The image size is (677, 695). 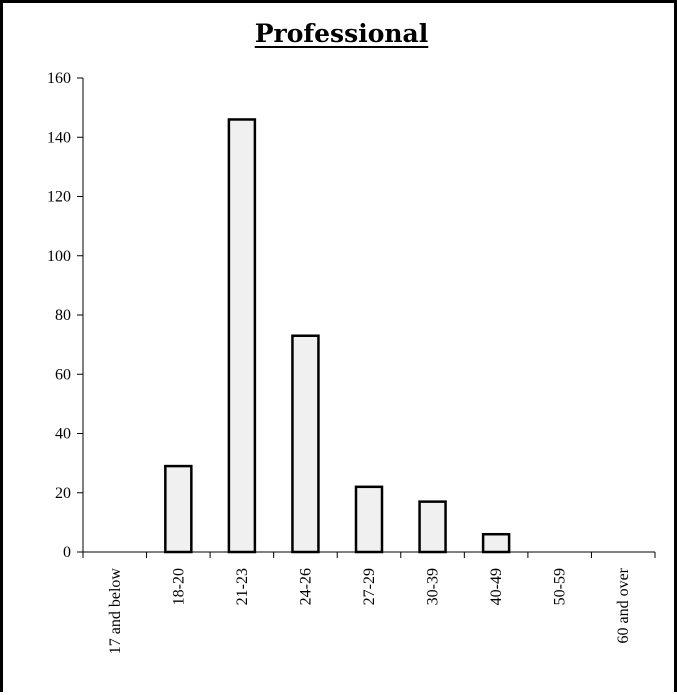 I want to click on y-tick-label: 100, so click(x=59, y=256).